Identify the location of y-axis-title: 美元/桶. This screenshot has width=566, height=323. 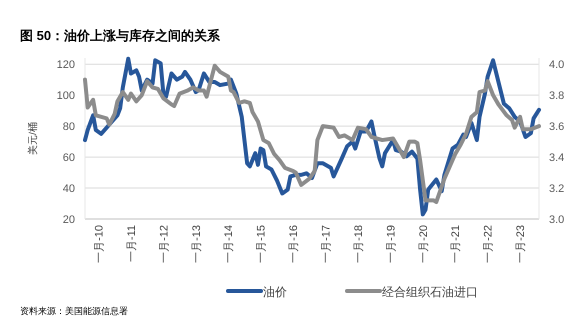
(33, 138).